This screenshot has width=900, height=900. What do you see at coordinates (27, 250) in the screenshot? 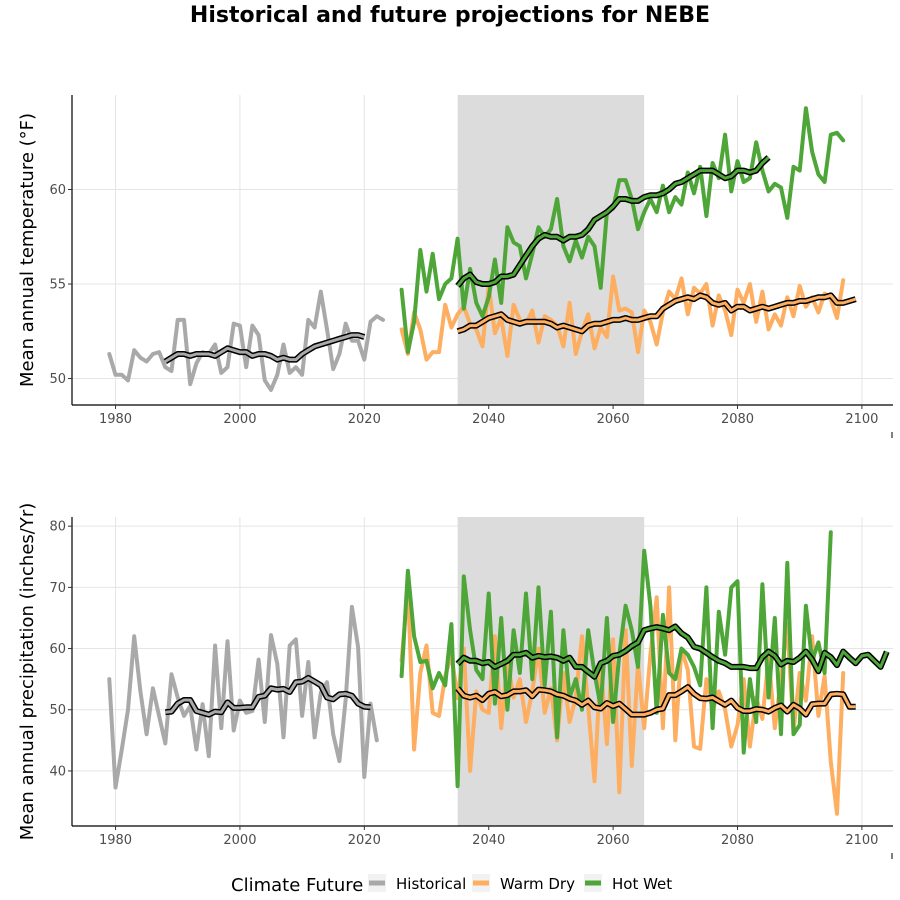
I see `y-axis-label: Mean annual temperature (°F)` at bounding box center [27, 250].